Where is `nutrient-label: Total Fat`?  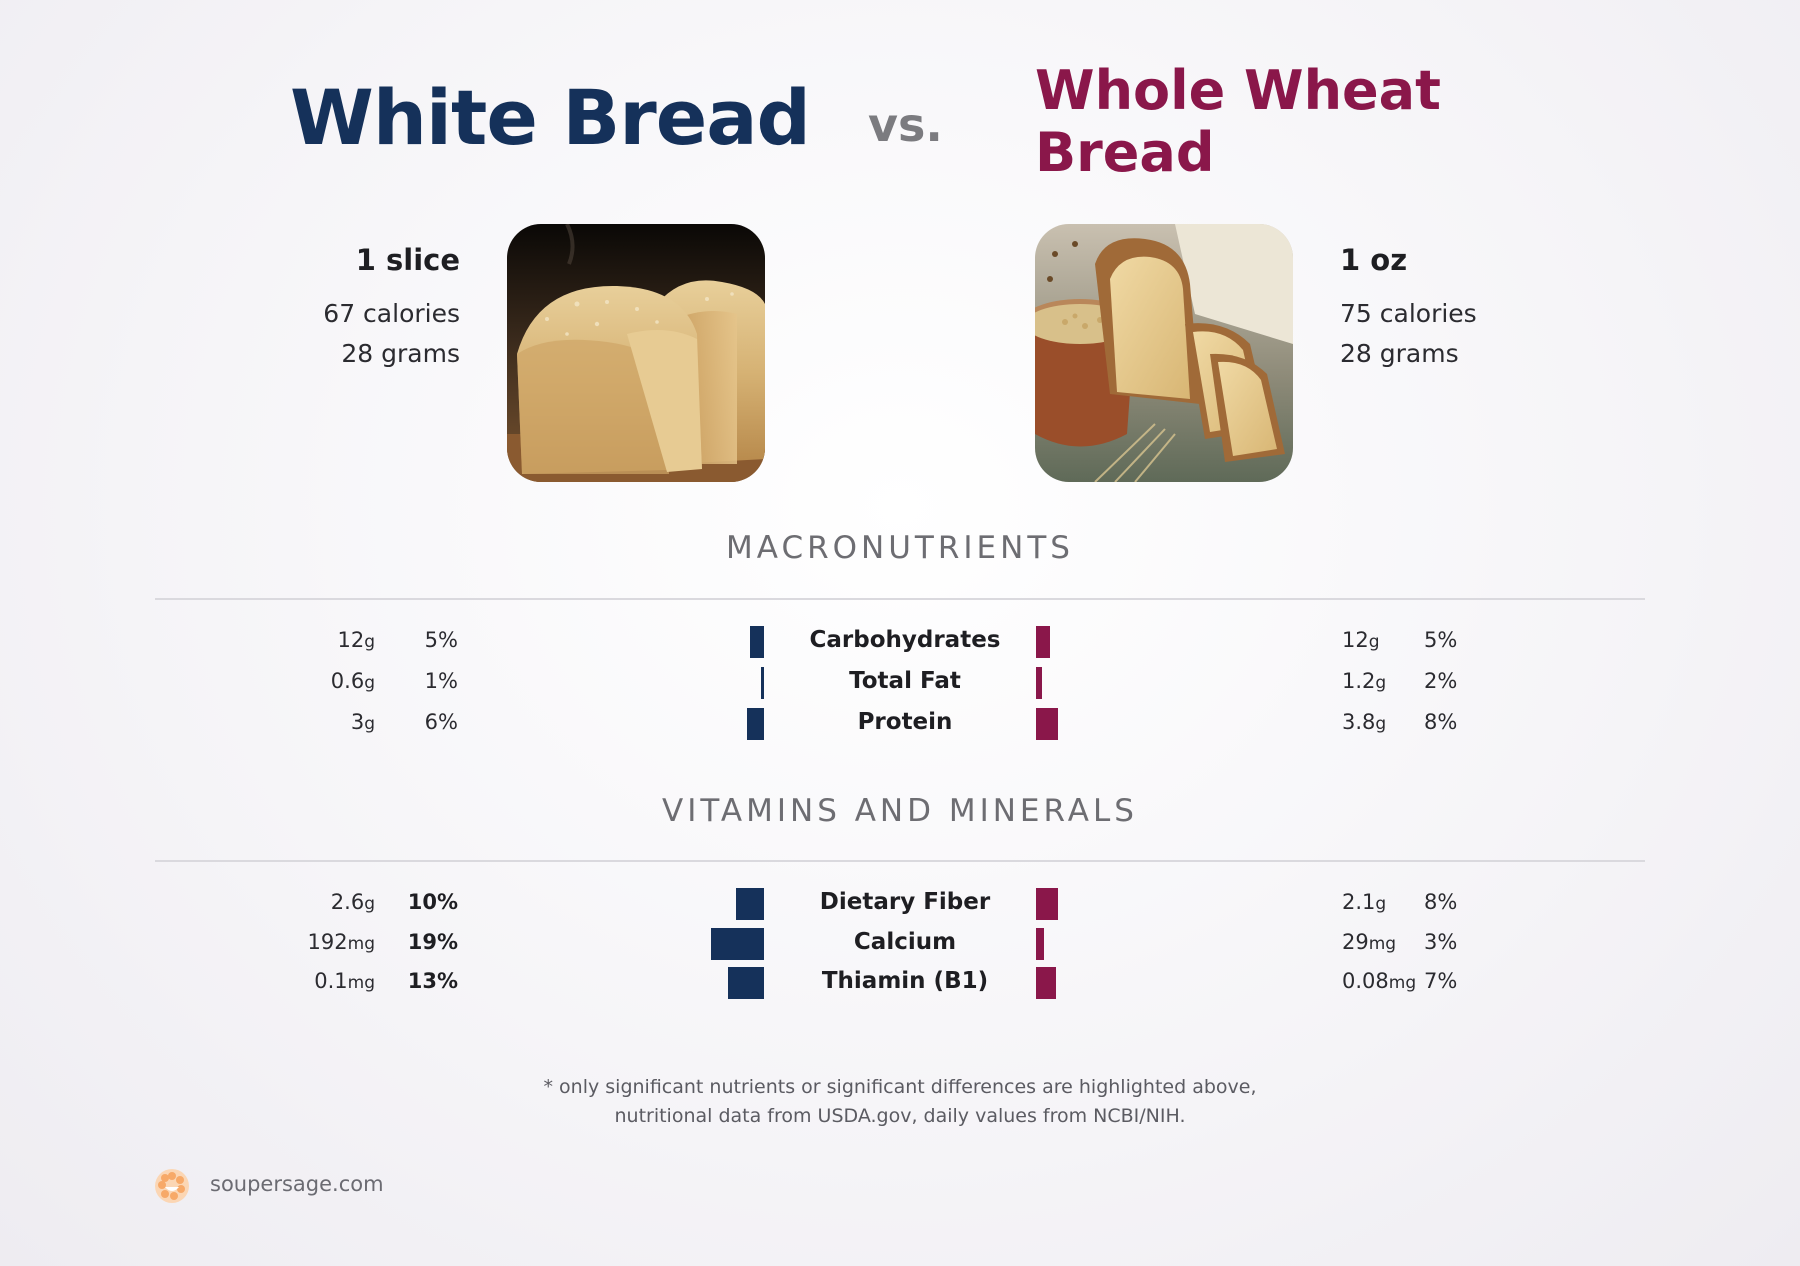
nutrient-label: Total Fat is located at coordinates (905, 681).